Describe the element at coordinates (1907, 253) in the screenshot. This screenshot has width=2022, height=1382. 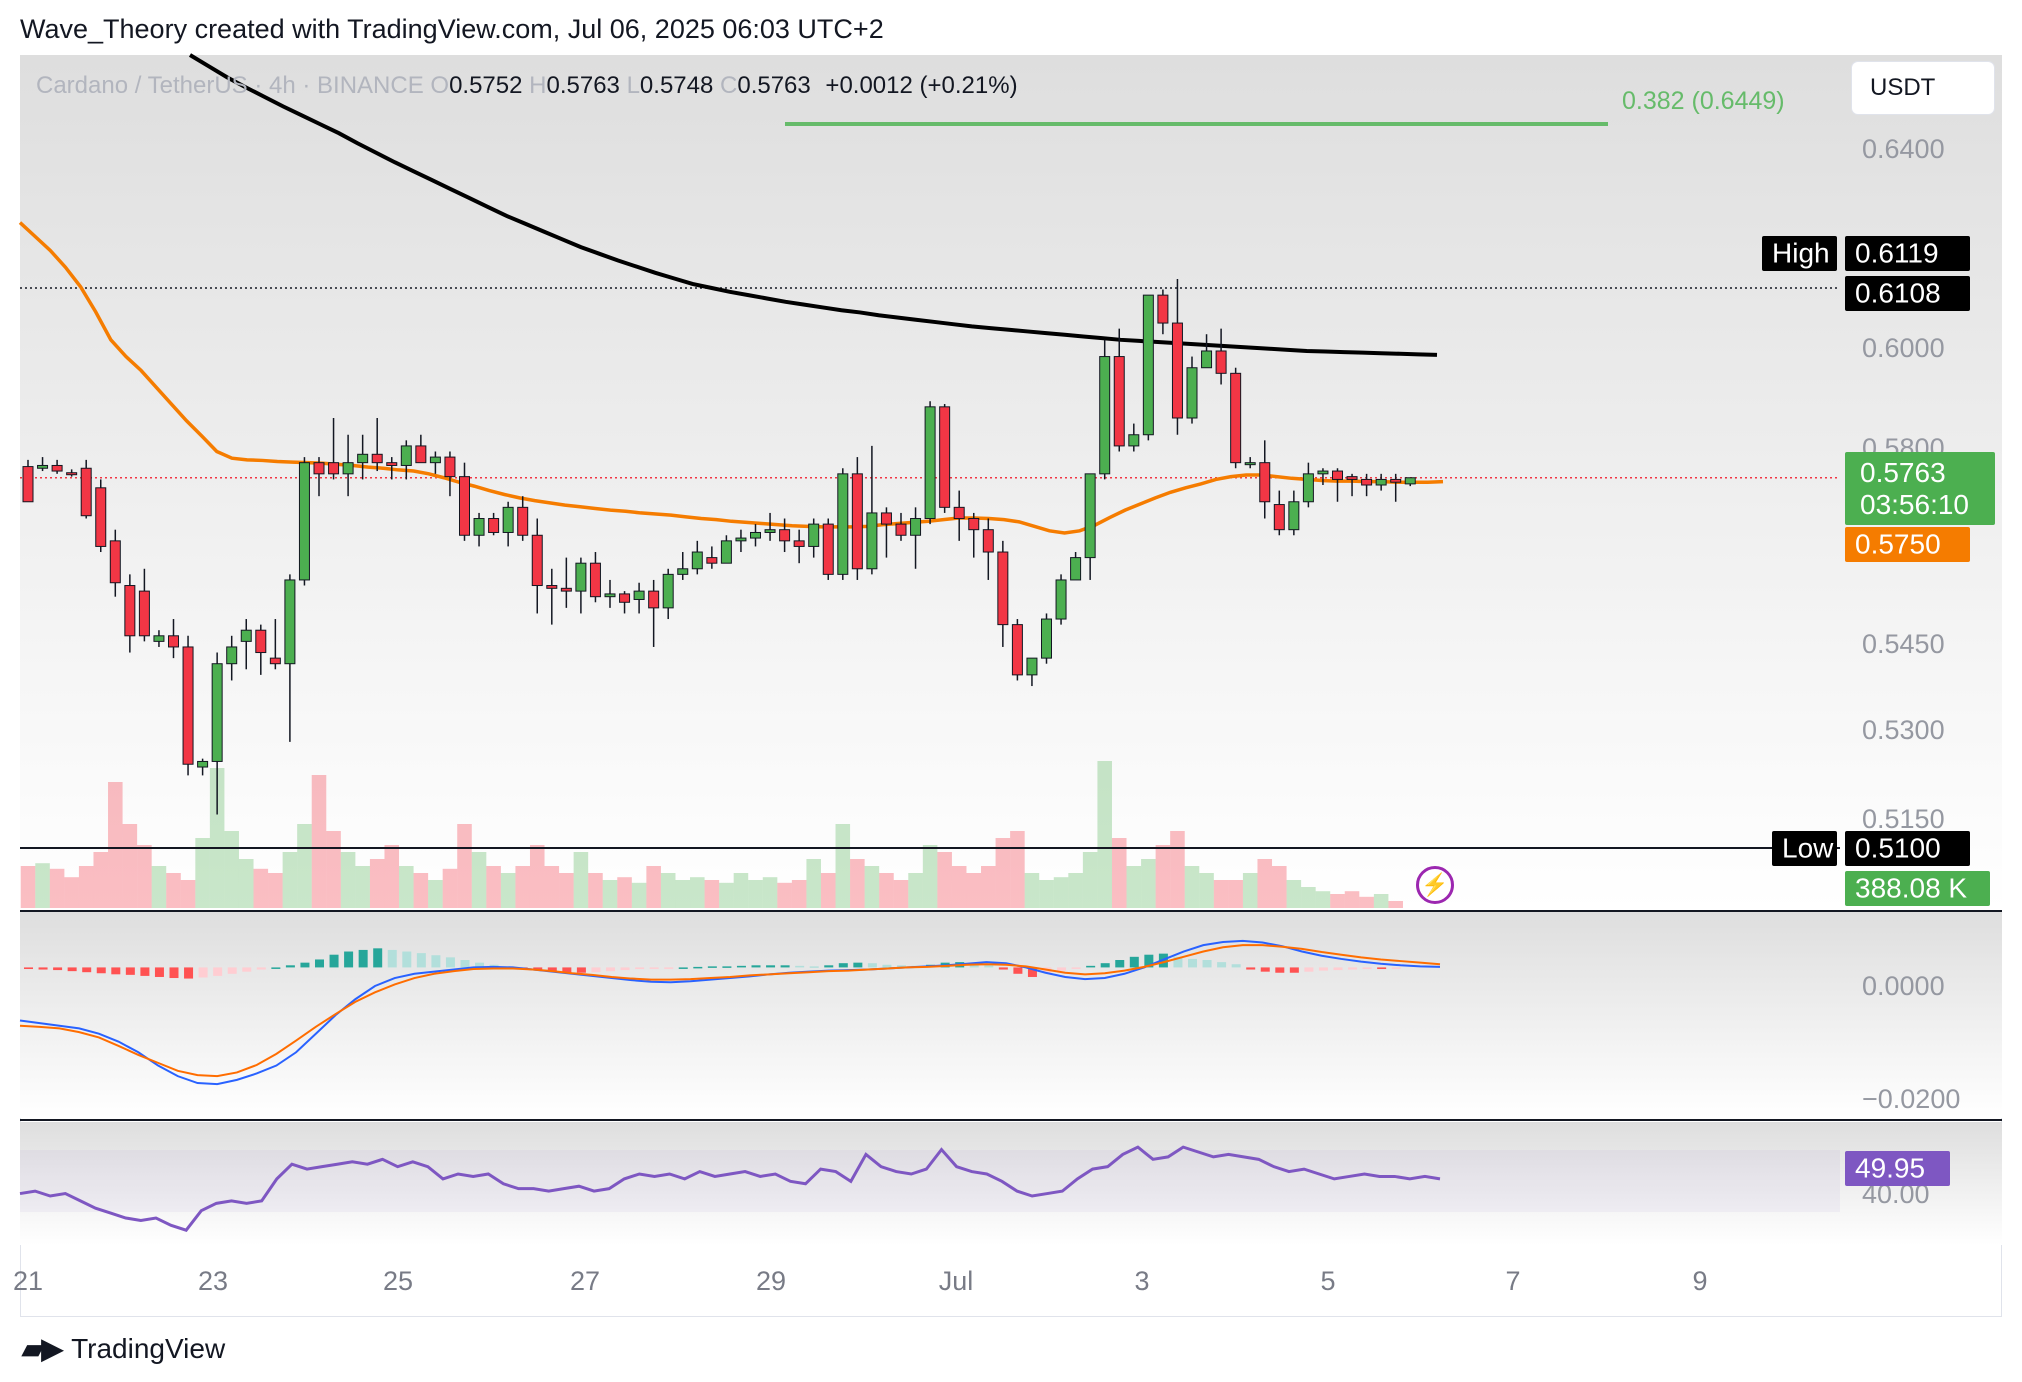
I see `high-value-tag-bg` at that location.